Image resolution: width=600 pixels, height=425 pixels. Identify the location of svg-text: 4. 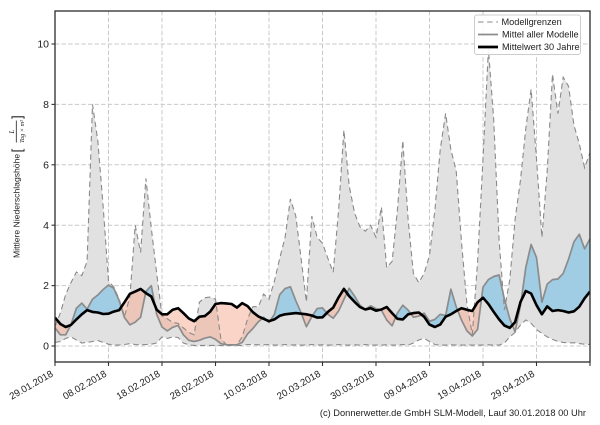
(46, 226).